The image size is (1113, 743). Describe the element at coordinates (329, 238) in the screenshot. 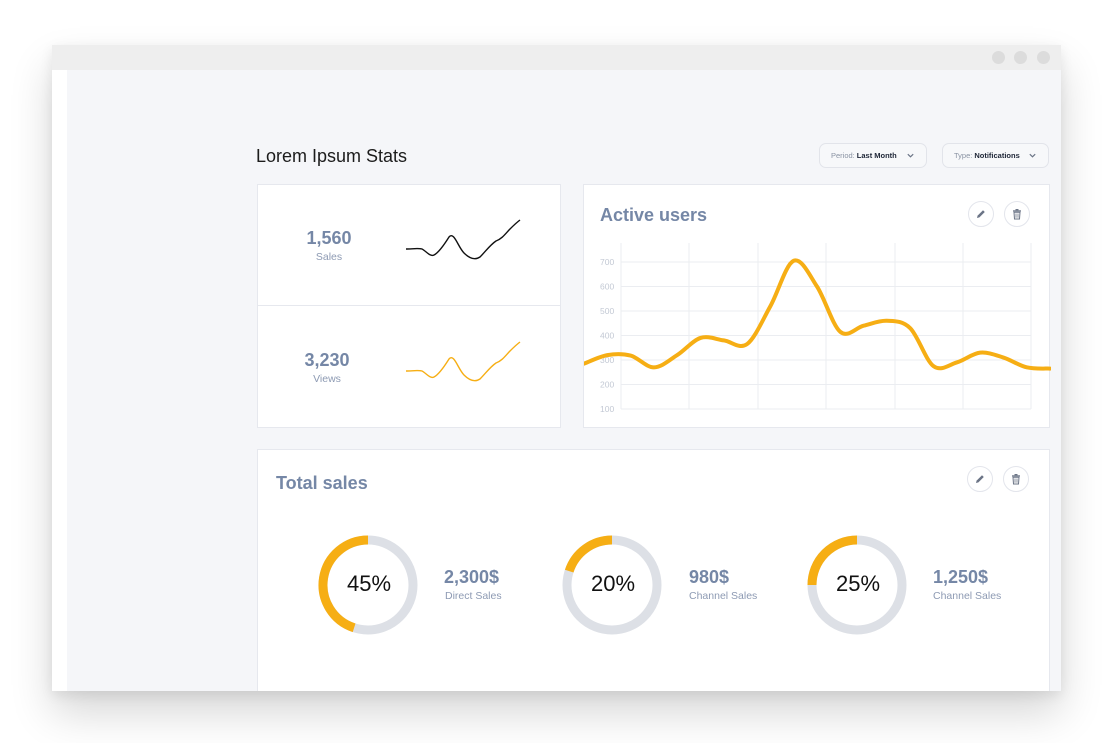

I see `sales-value: 1,560` at that location.